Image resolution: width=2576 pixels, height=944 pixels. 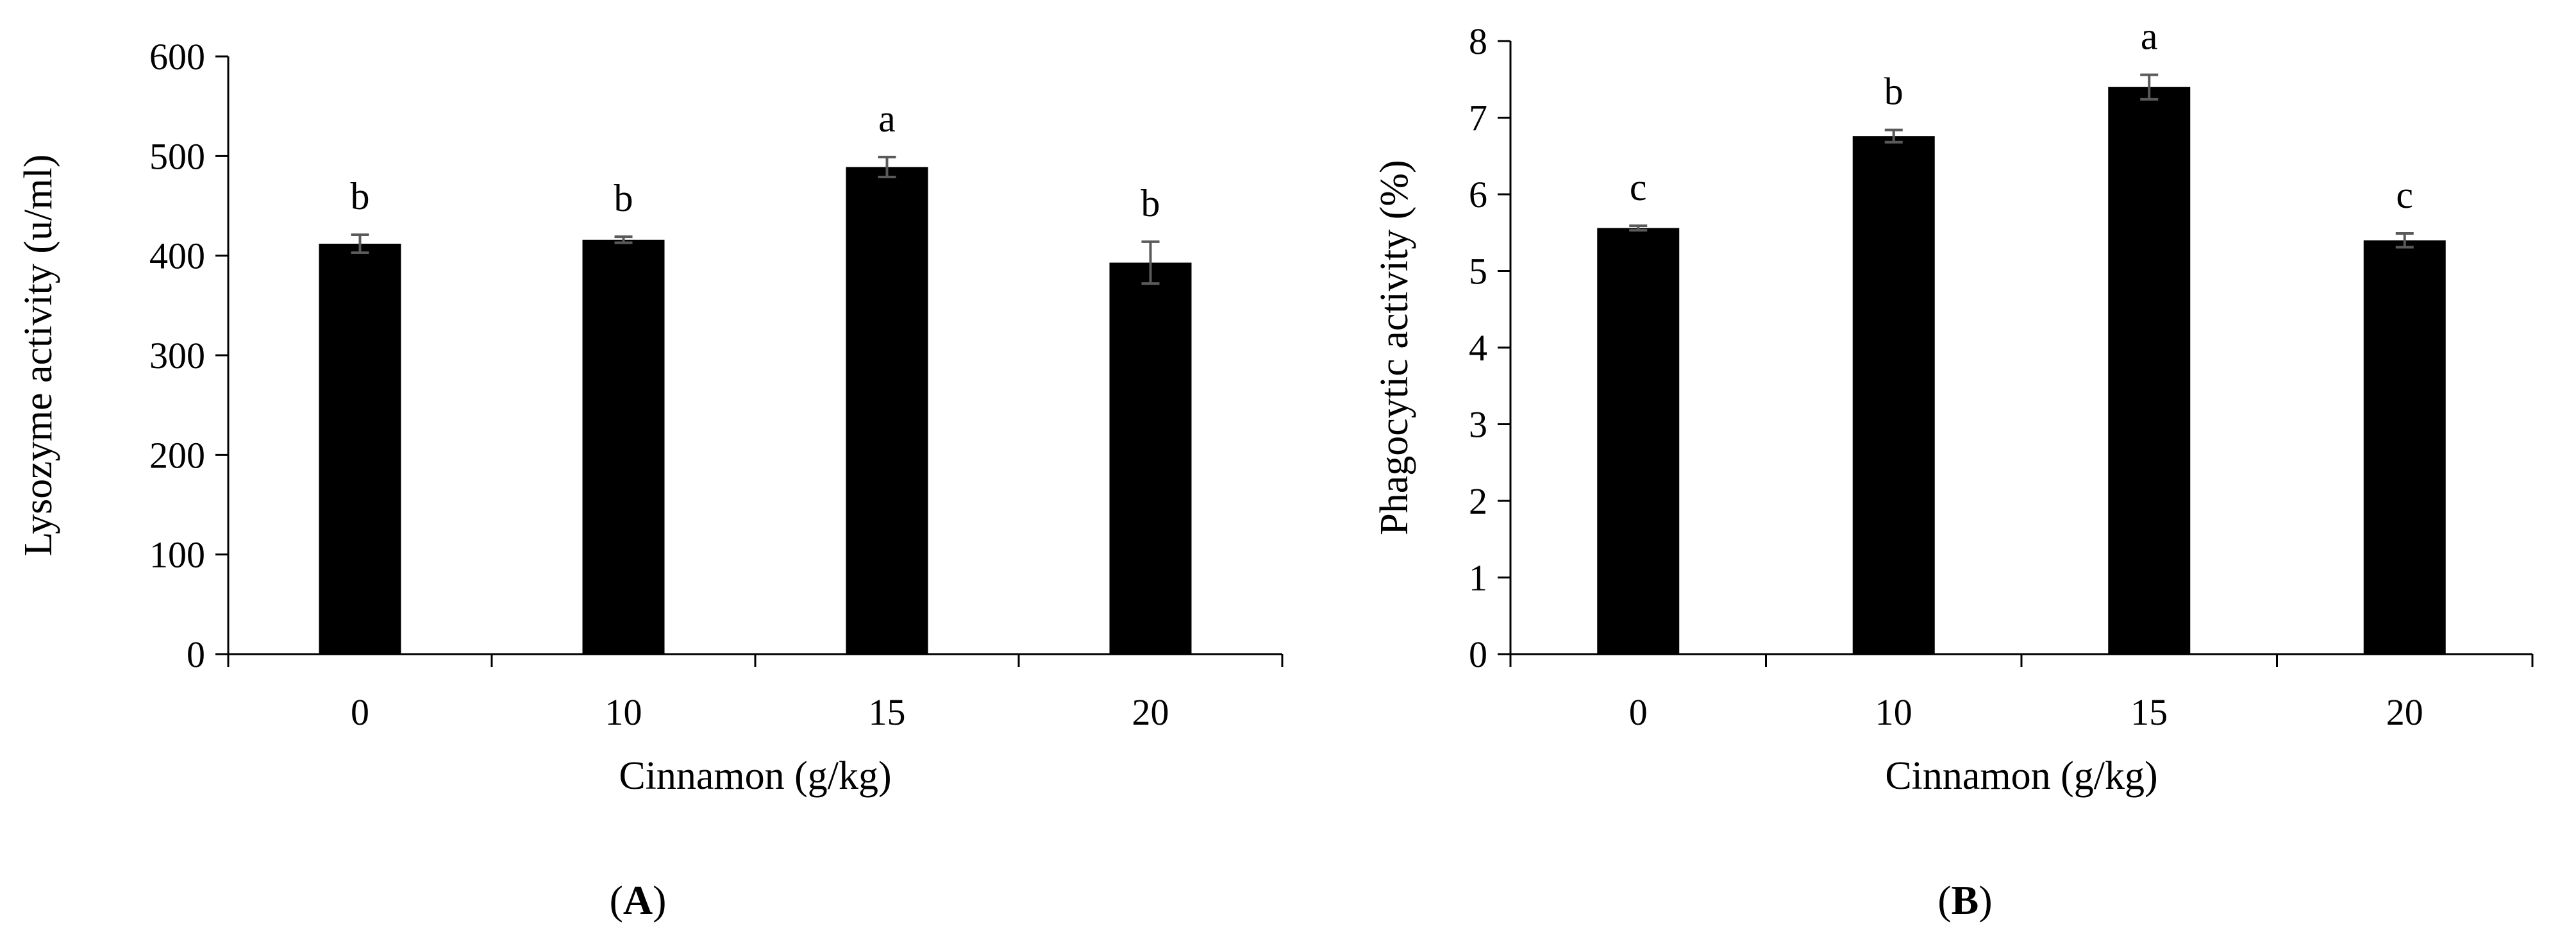 I want to click on y-tick-label: 400, so click(x=177, y=256).